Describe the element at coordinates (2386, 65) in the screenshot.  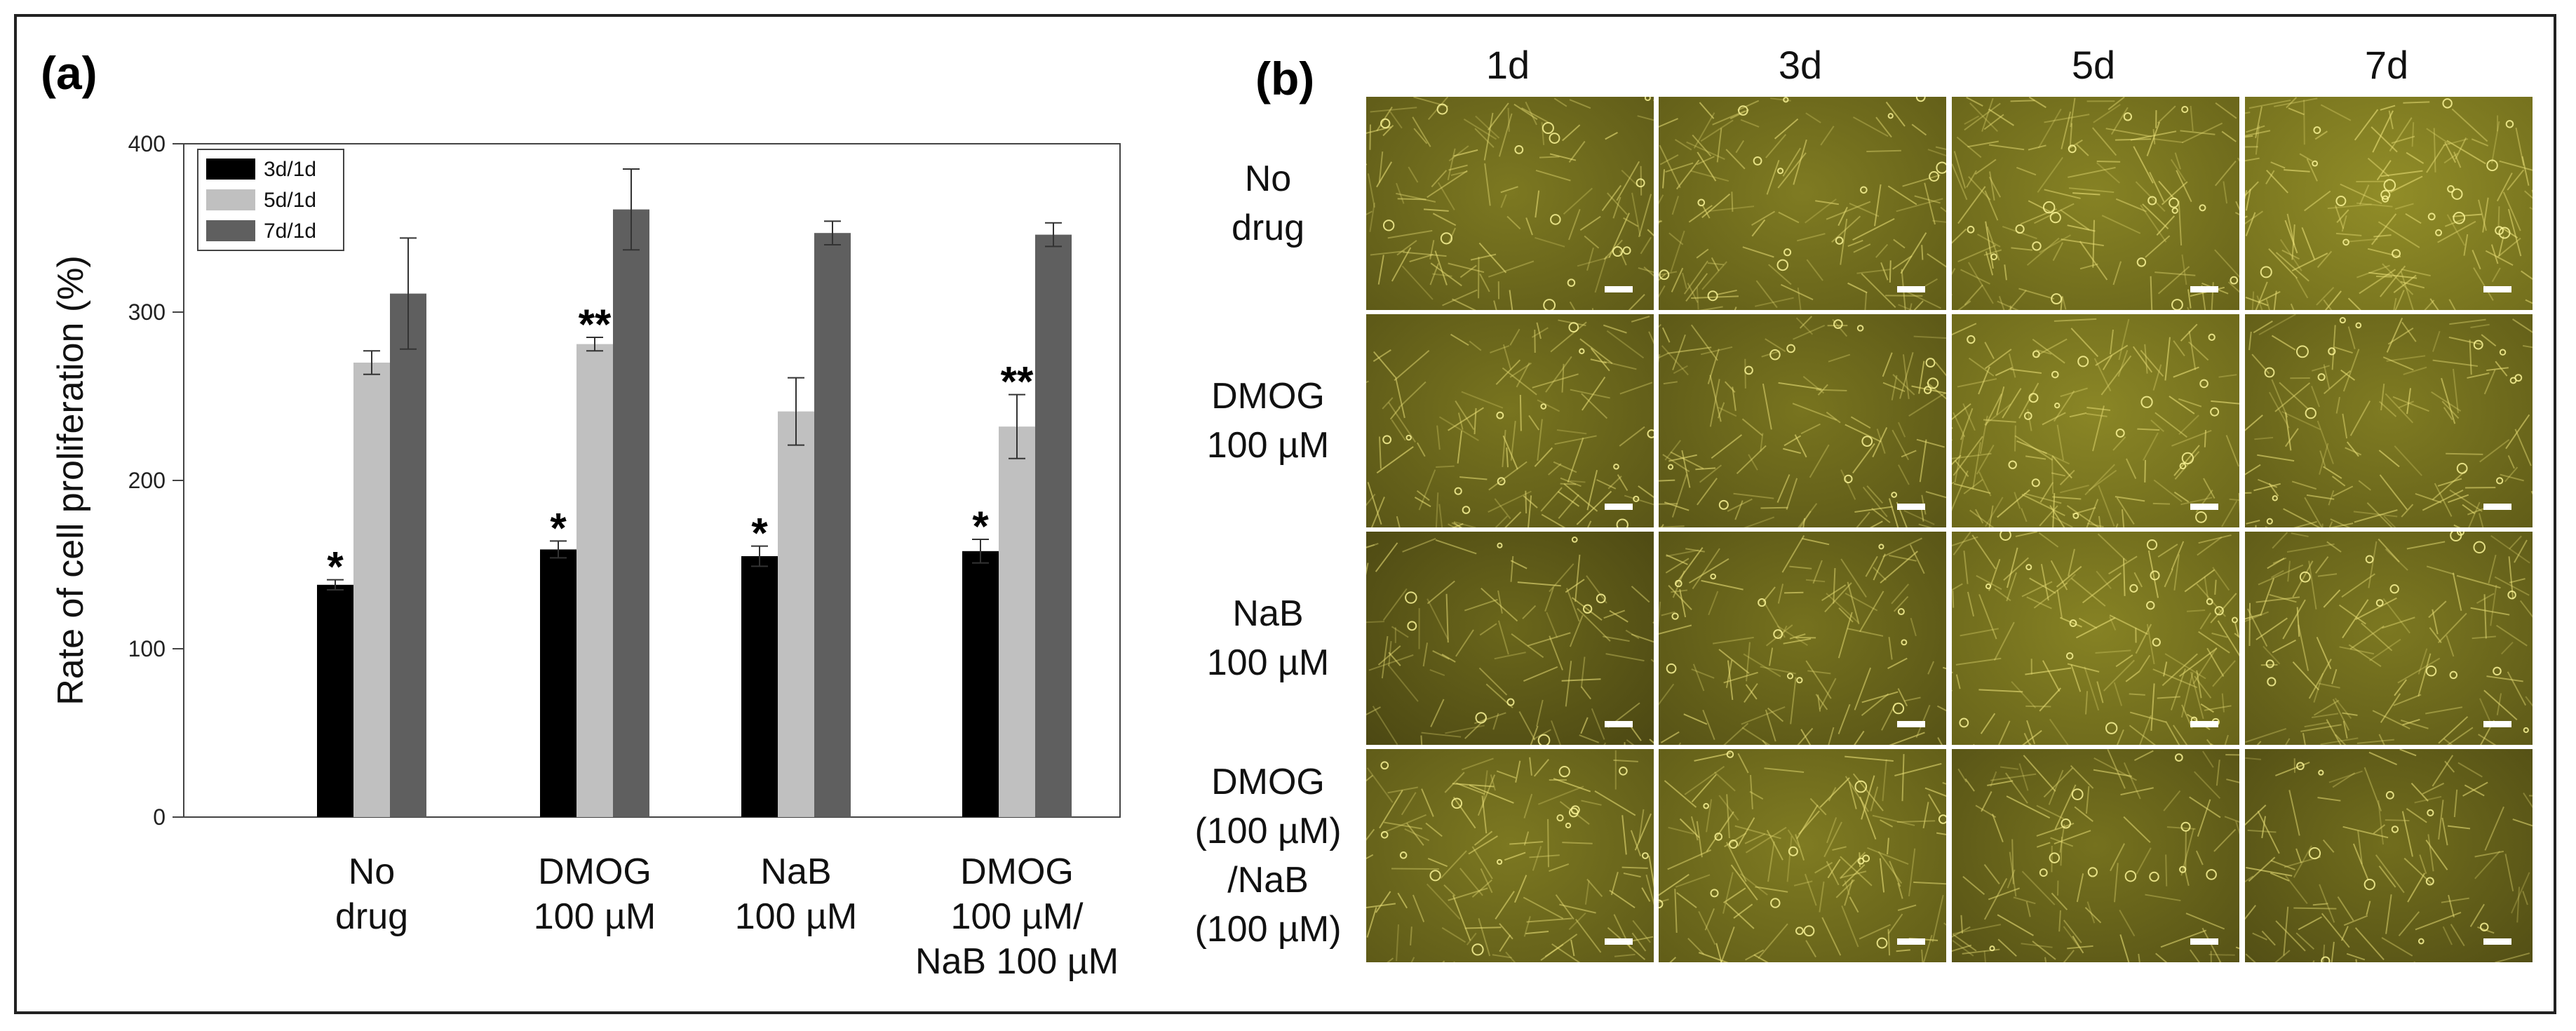
I see `column-header: 7d` at that location.